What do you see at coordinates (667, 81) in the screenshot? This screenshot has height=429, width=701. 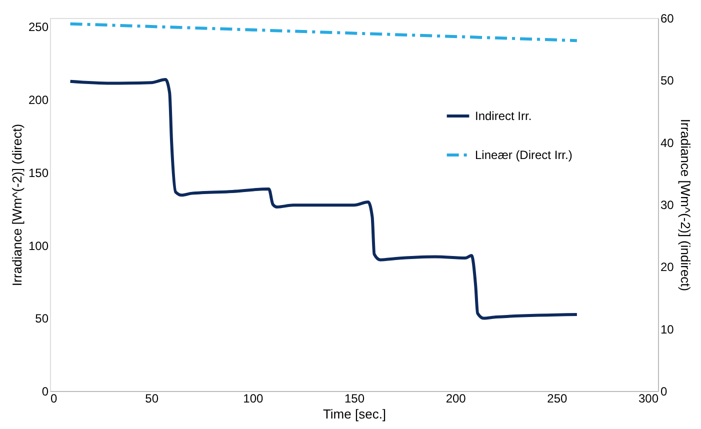 I see `y2-tick-label: 50` at bounding box center [667, 81].